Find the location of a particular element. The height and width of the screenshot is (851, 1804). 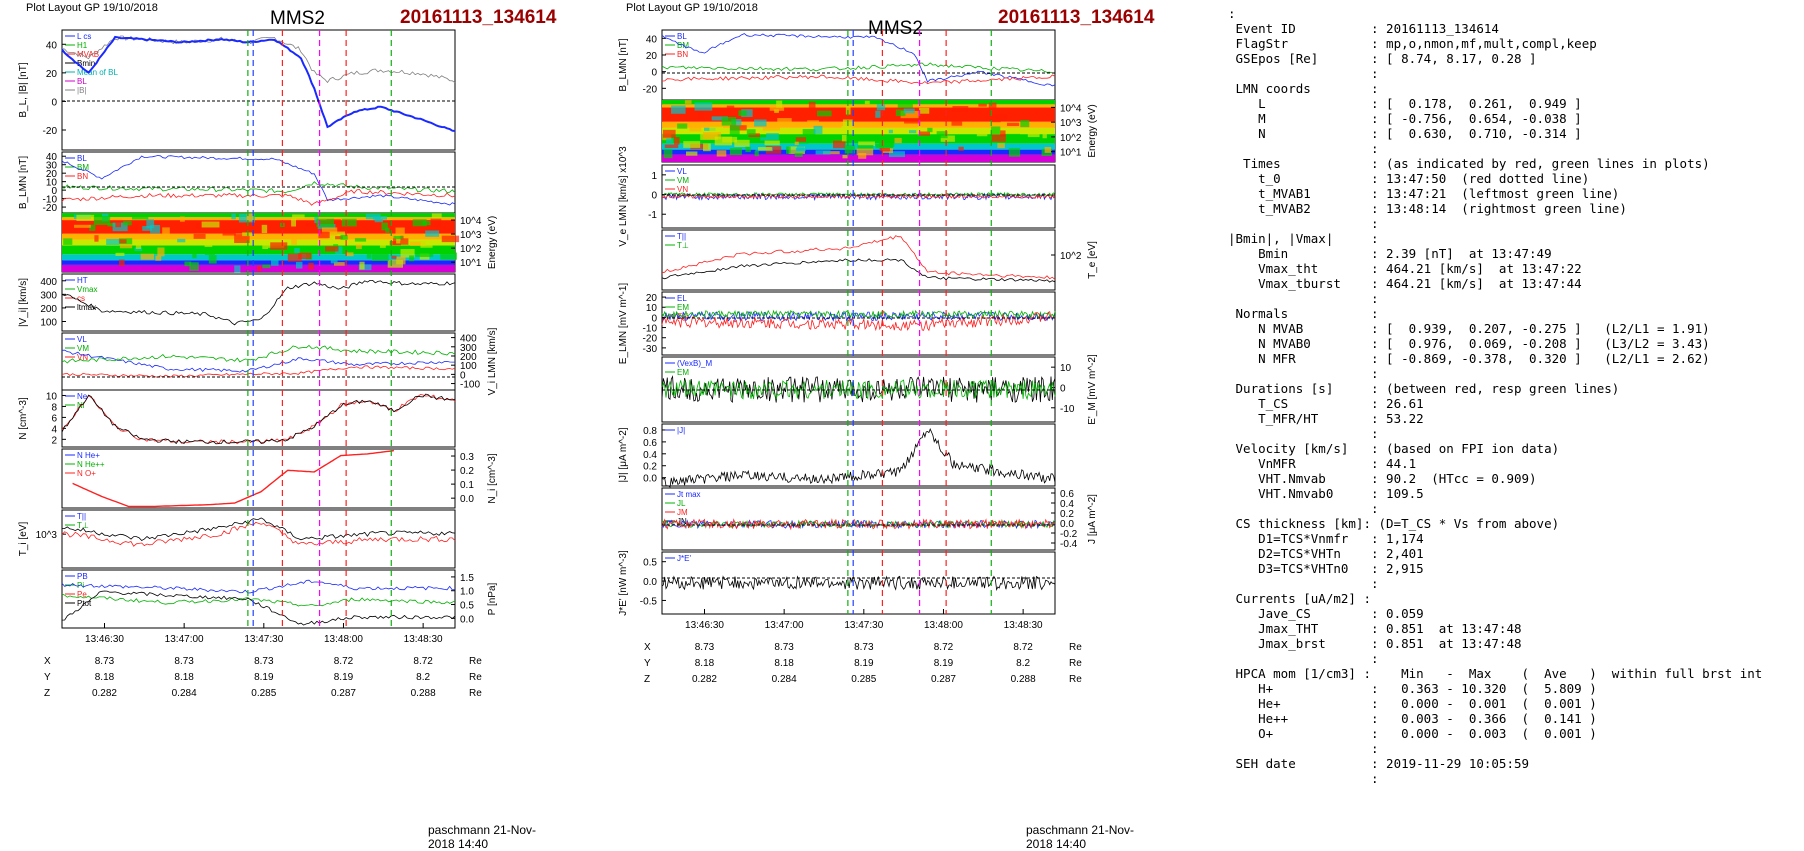

legend-entry: Ne is located at coordinates (82, 396).